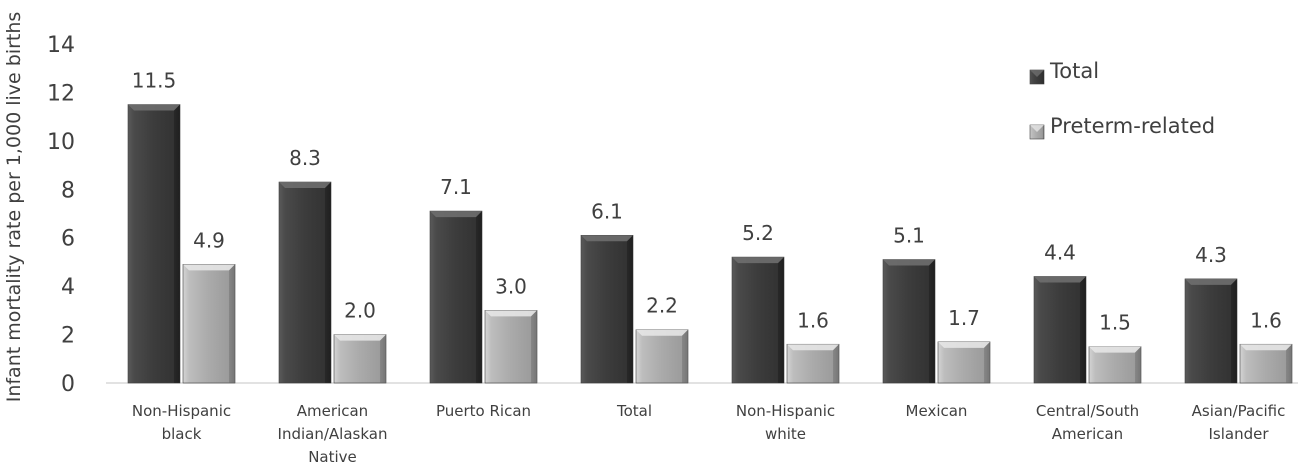  I want to click on x-category-label-line: Native, so click(332, 457).